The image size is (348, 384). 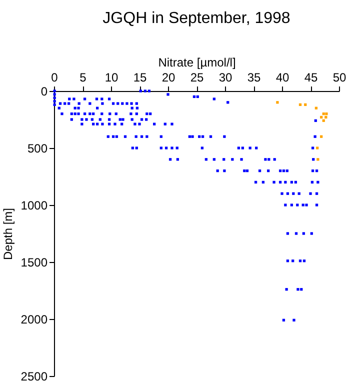 I want to click on x-tick-label: 20, so click(x=169, y=77).